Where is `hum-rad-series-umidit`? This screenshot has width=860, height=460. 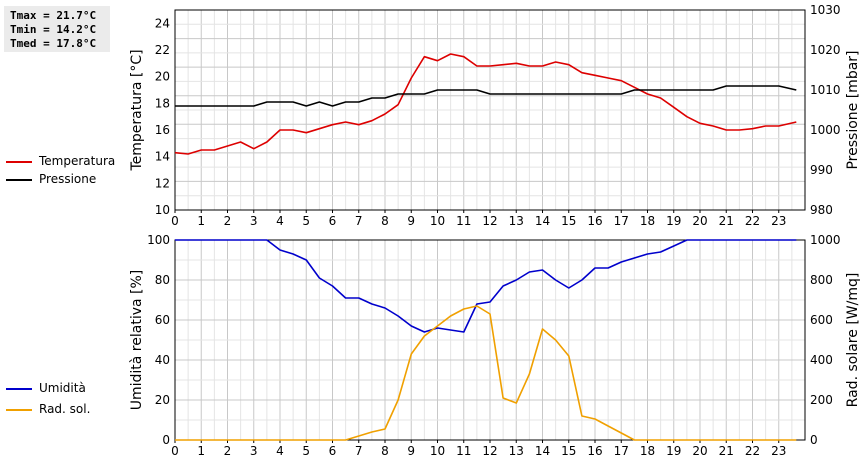
hum-rad-series-umidit is located at coordinates (486, 286).